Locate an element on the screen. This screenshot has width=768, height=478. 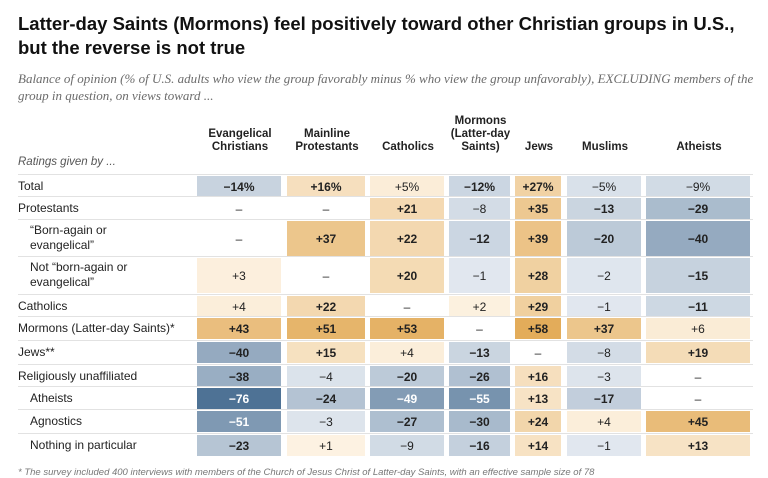
table-cell: −5% is located at coordinates (604, 186).